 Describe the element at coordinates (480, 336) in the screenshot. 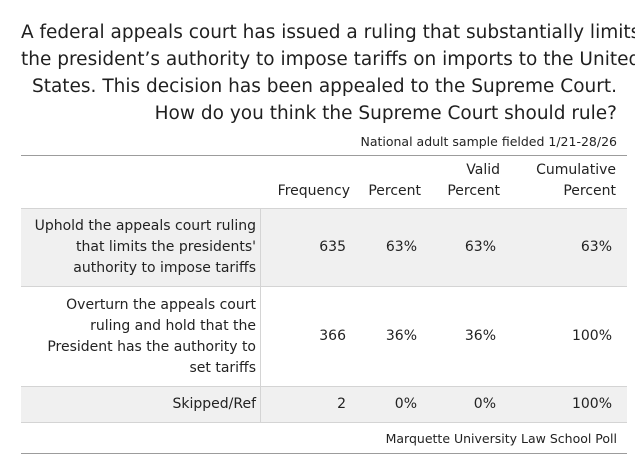

I see `cell-valid-percent: 36%` at that location.